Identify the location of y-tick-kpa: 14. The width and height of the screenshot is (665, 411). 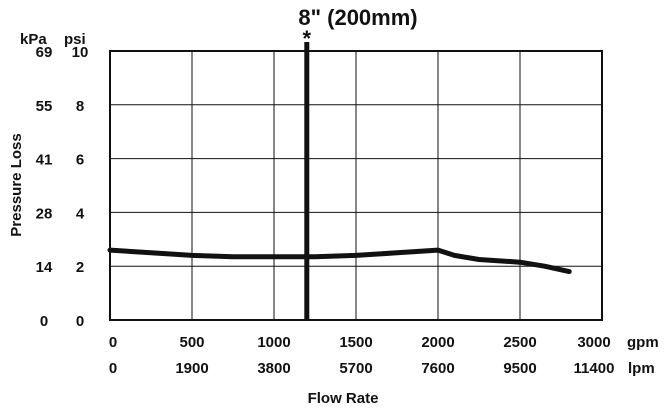
(44, 267).